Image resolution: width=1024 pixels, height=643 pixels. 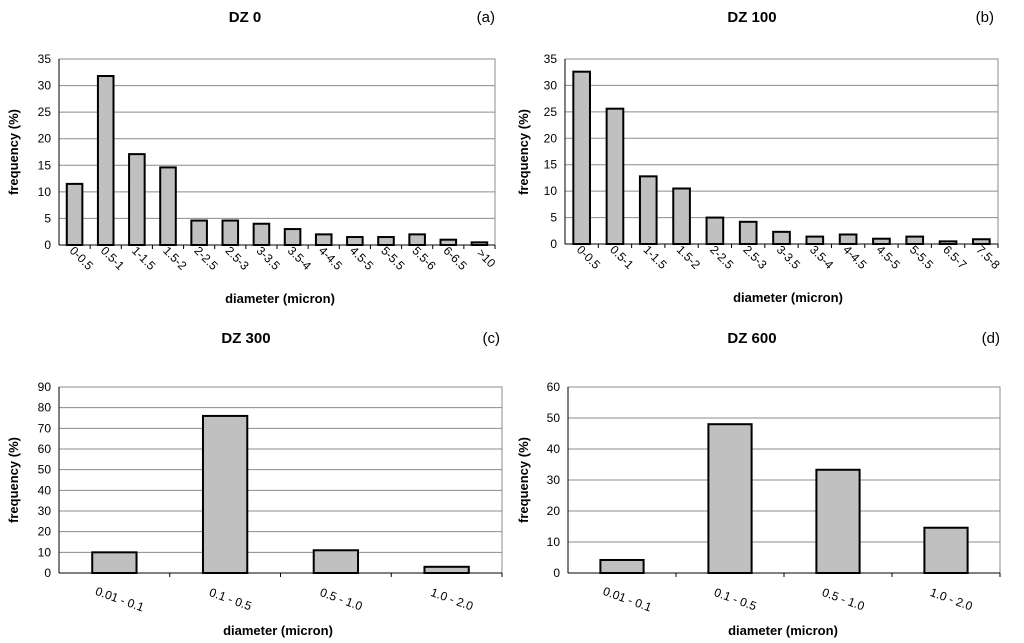 What do you see at coordinates (120, 599) in the screenshot?
I see `x-tick-label: 0.01 - 0.1` at bounding box center [120, 599].